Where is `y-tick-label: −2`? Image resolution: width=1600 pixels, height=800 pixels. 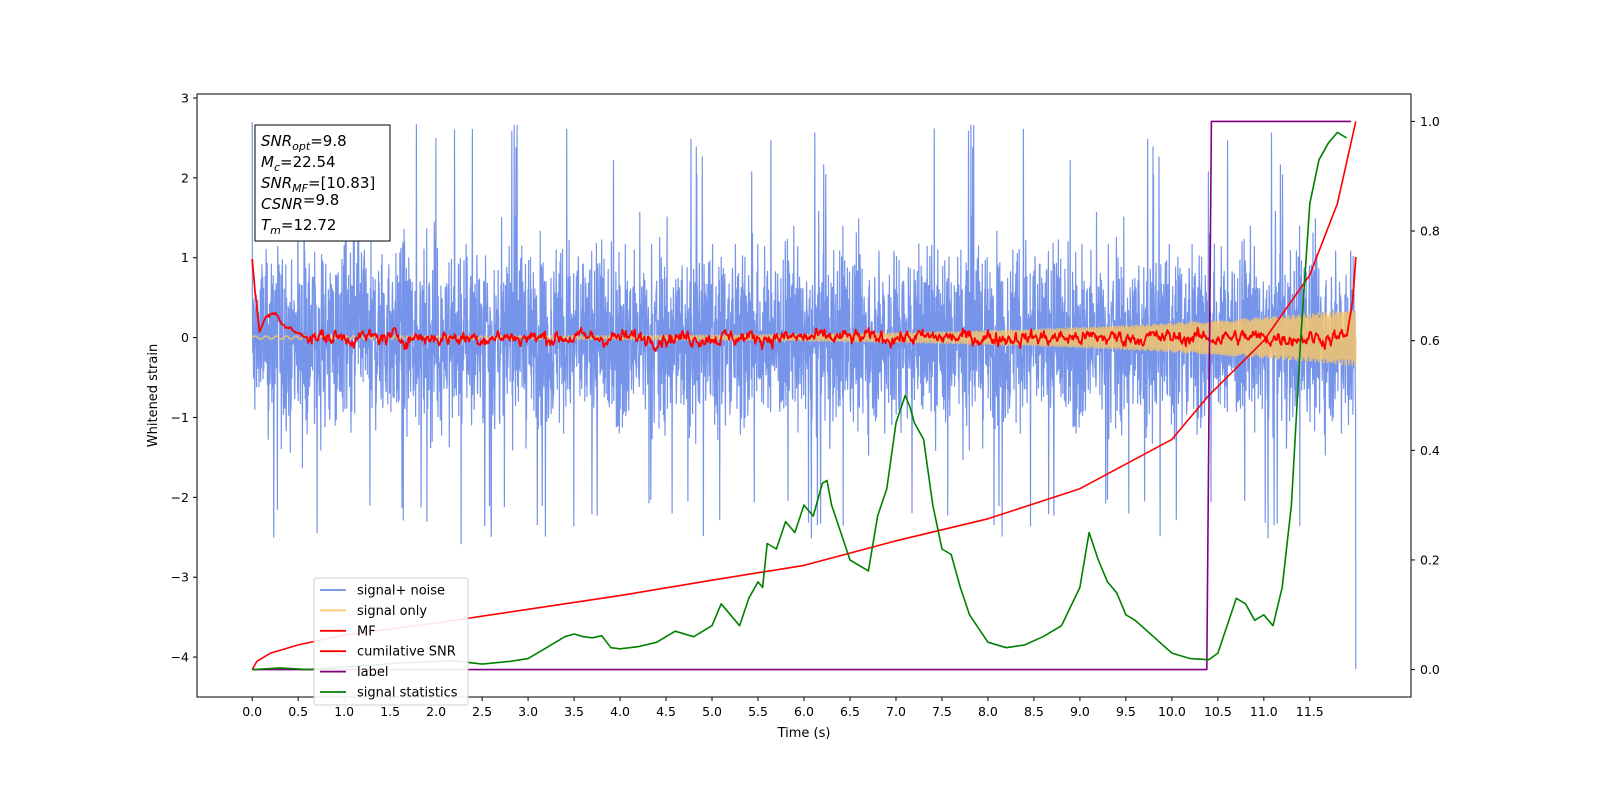 y-tick-label: −2 is located at coordinates (180, 497).